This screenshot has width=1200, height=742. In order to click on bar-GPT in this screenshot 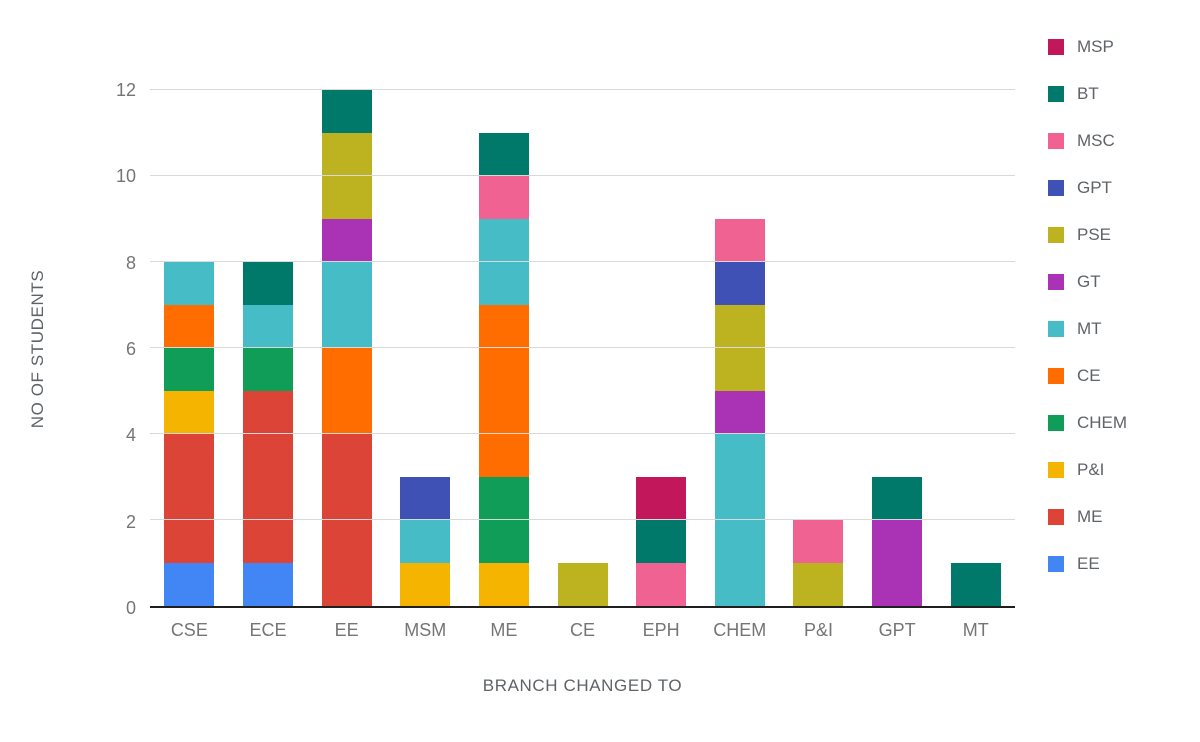, I will do `click(897, 348)`.